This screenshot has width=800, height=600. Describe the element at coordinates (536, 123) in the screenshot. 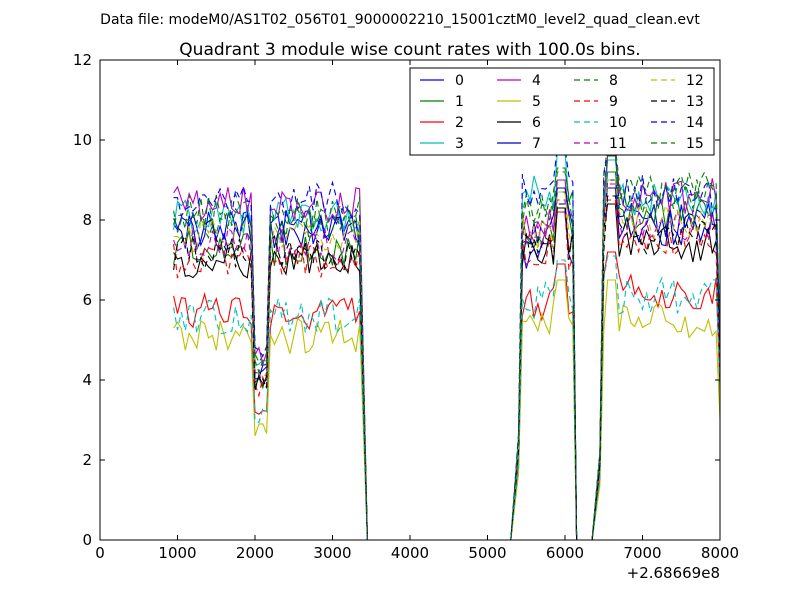

I see `legend-label-6: 6` at that location.